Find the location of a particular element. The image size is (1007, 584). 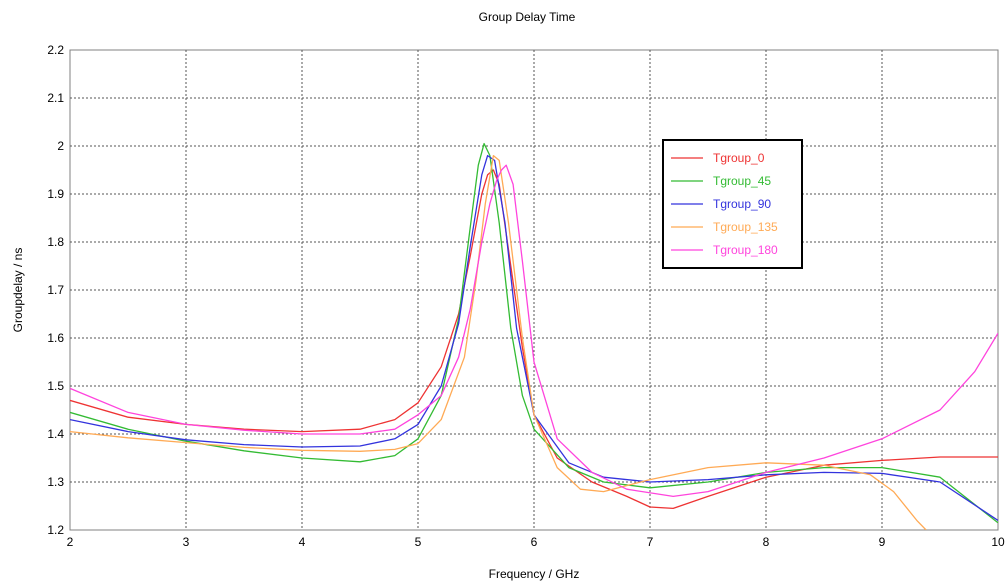

y-tick-label: 1.3 is located at coordinates (55, 482).